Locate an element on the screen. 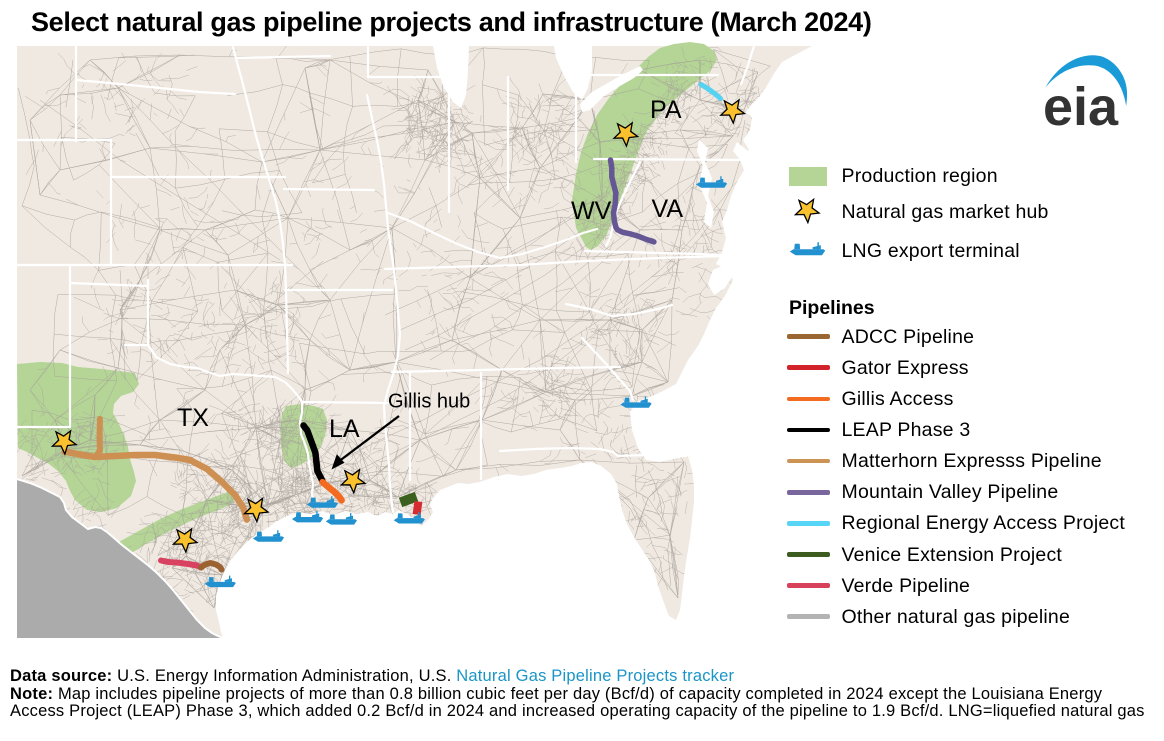 The width and height of the screenshot is (1164, 741). svg-text: WV is located at coordinates (591, 211).